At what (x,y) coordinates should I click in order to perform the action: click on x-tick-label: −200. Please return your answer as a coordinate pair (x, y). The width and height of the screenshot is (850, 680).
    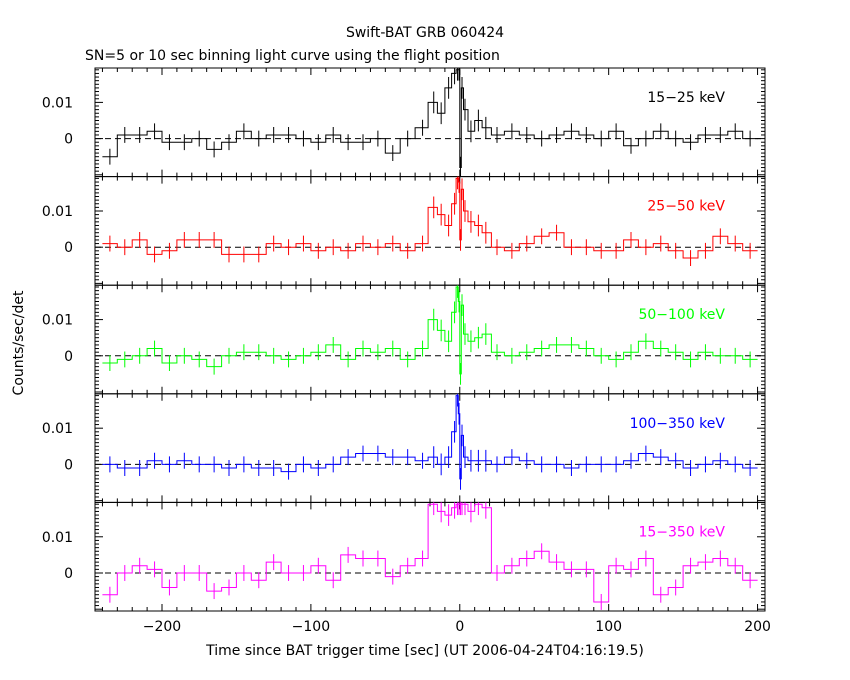
    Looking at the image, I should click on (162, 627).